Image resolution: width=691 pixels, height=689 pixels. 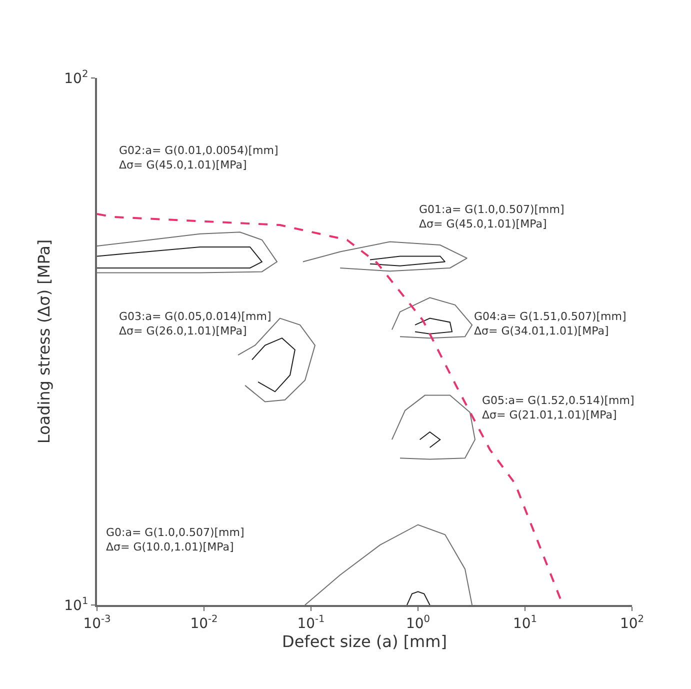 What do you see at coordinates (175, 540) in the screenshot?
I see `annotation: G0:a= G(1.0,0.507)[mm] Δσ= G(10.0,1.01)[MPa]` at bounding box center [175, 540].